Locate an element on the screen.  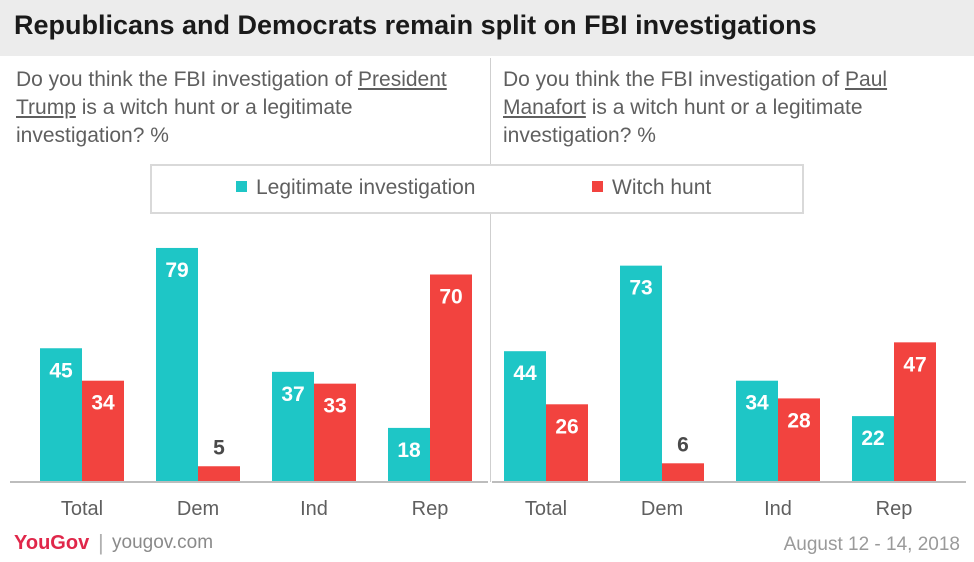
legend: Legitimate investigation Witch hunt is located at coordinates (477, 189).